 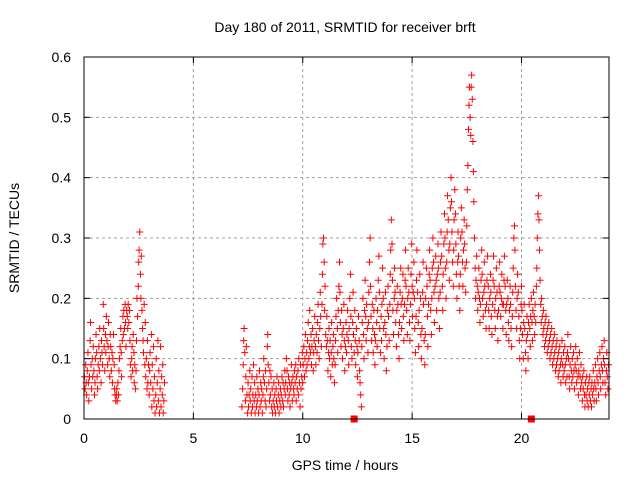 I want to click on x-tick-labels: 0 5 10 15 20, so click(x=304, y=438).